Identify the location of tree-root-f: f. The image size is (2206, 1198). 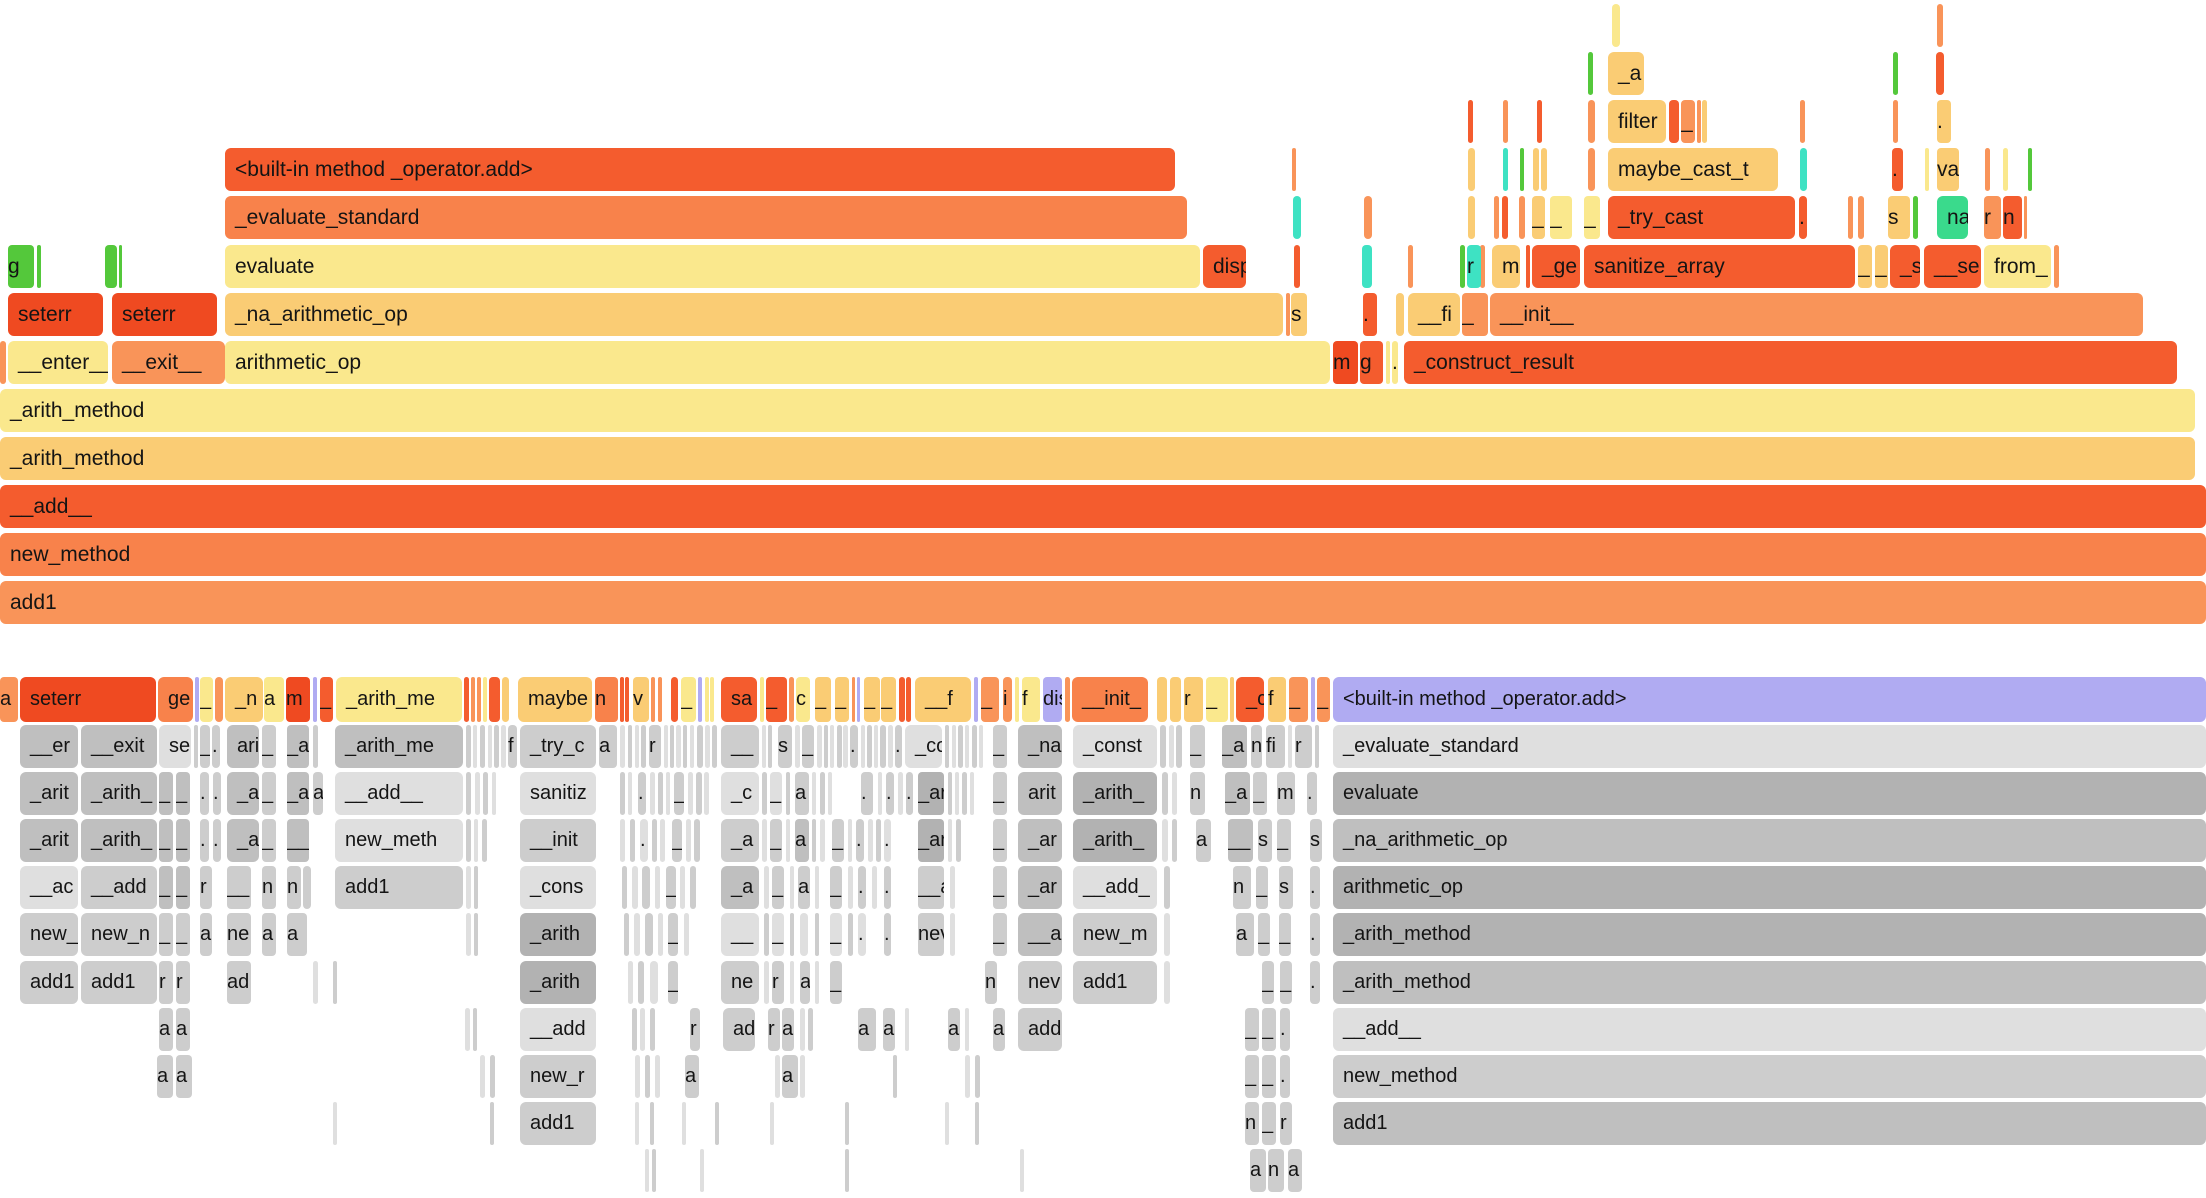
(1277, 699).